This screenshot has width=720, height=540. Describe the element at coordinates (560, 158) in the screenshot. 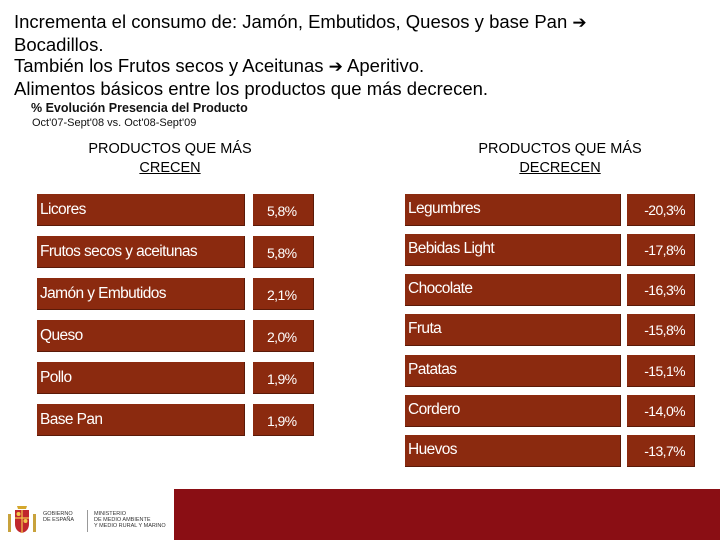

I see `right-column-title: PRODUCTOS QUE MÁS DECRECEN` at that location.